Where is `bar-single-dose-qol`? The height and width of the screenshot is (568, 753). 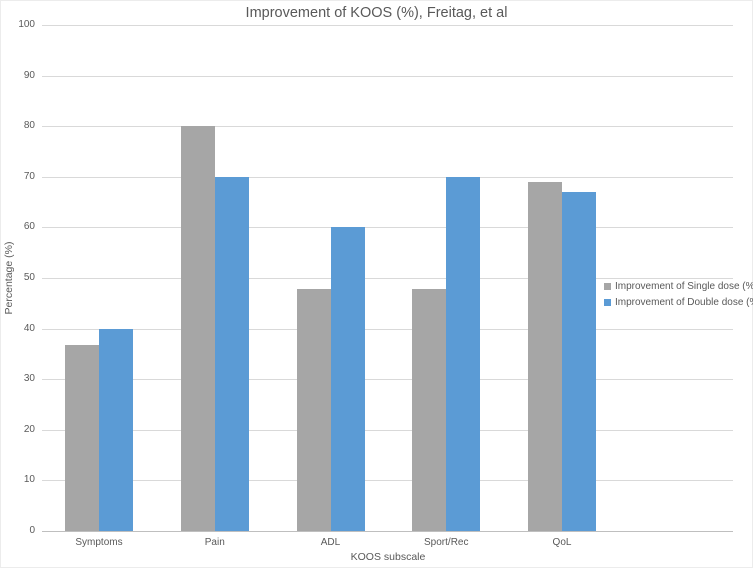 bar-single-dose-qol is located at coordinates (545, 356).